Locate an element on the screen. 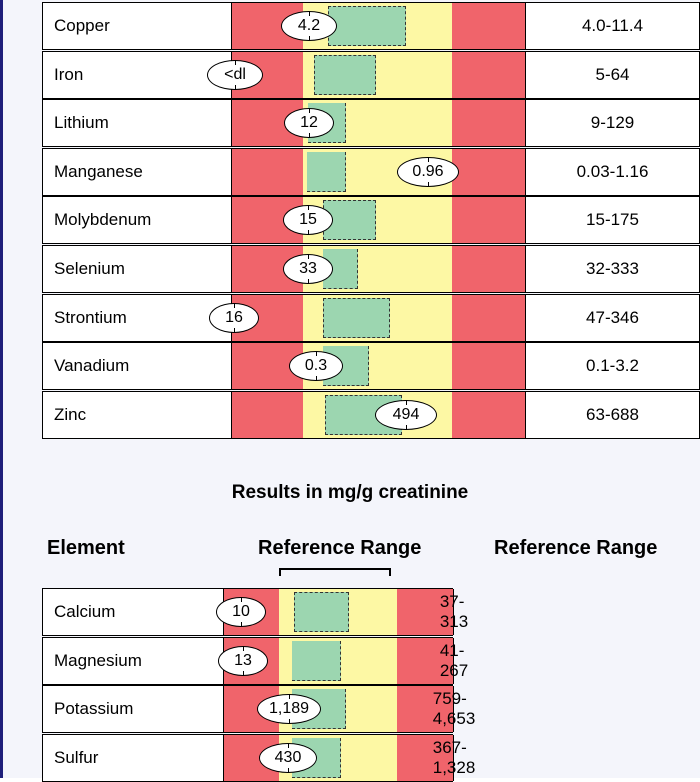  result-value: 0.96 is located at coordinates (428, 171).